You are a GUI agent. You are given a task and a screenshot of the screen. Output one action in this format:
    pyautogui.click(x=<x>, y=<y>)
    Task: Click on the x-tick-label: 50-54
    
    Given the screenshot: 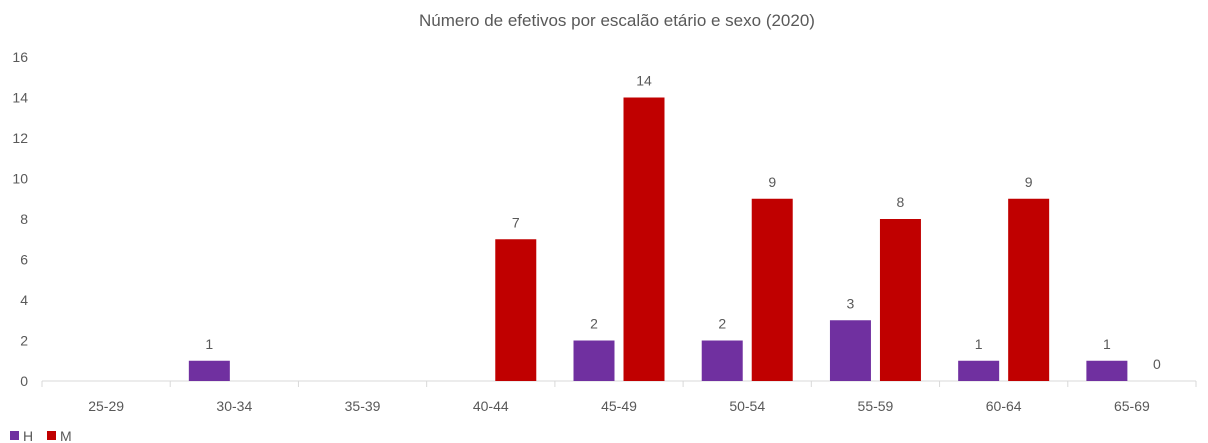 What is the action you would take?
    pyautogui.click(x=747, y=406)
    